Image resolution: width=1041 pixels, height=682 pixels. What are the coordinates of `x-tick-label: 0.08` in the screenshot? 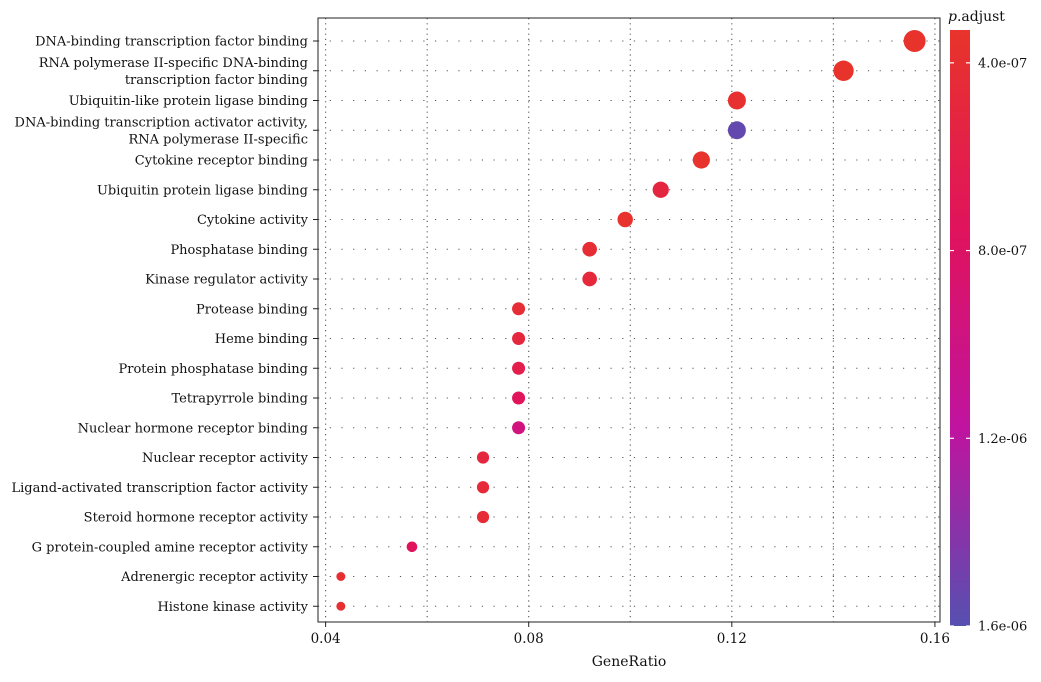 It's located at (529, 639).